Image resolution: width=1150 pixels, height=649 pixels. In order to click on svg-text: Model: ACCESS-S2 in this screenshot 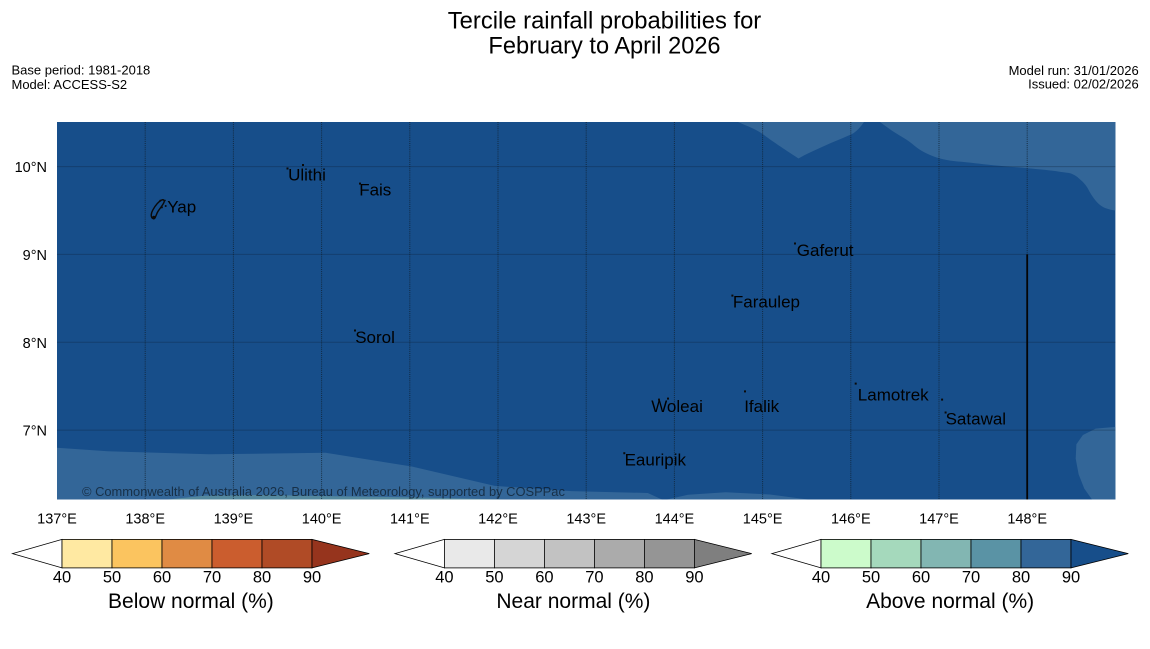, I will do `click(70, 84)`.